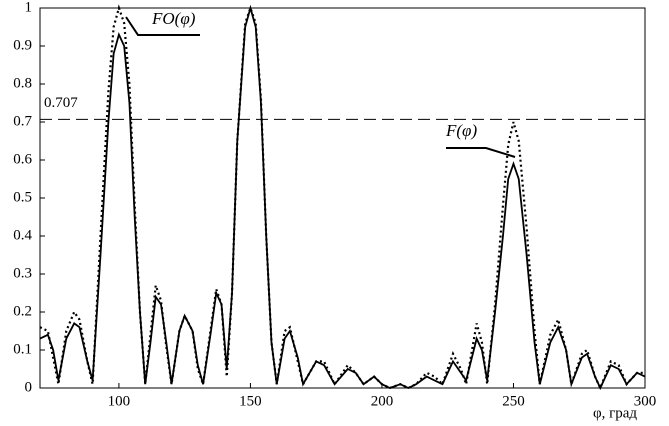 Image resolution: width=669 pixels, height=426 pixels. I want to click on y-tick-label: 0.4, so click(22, 235).